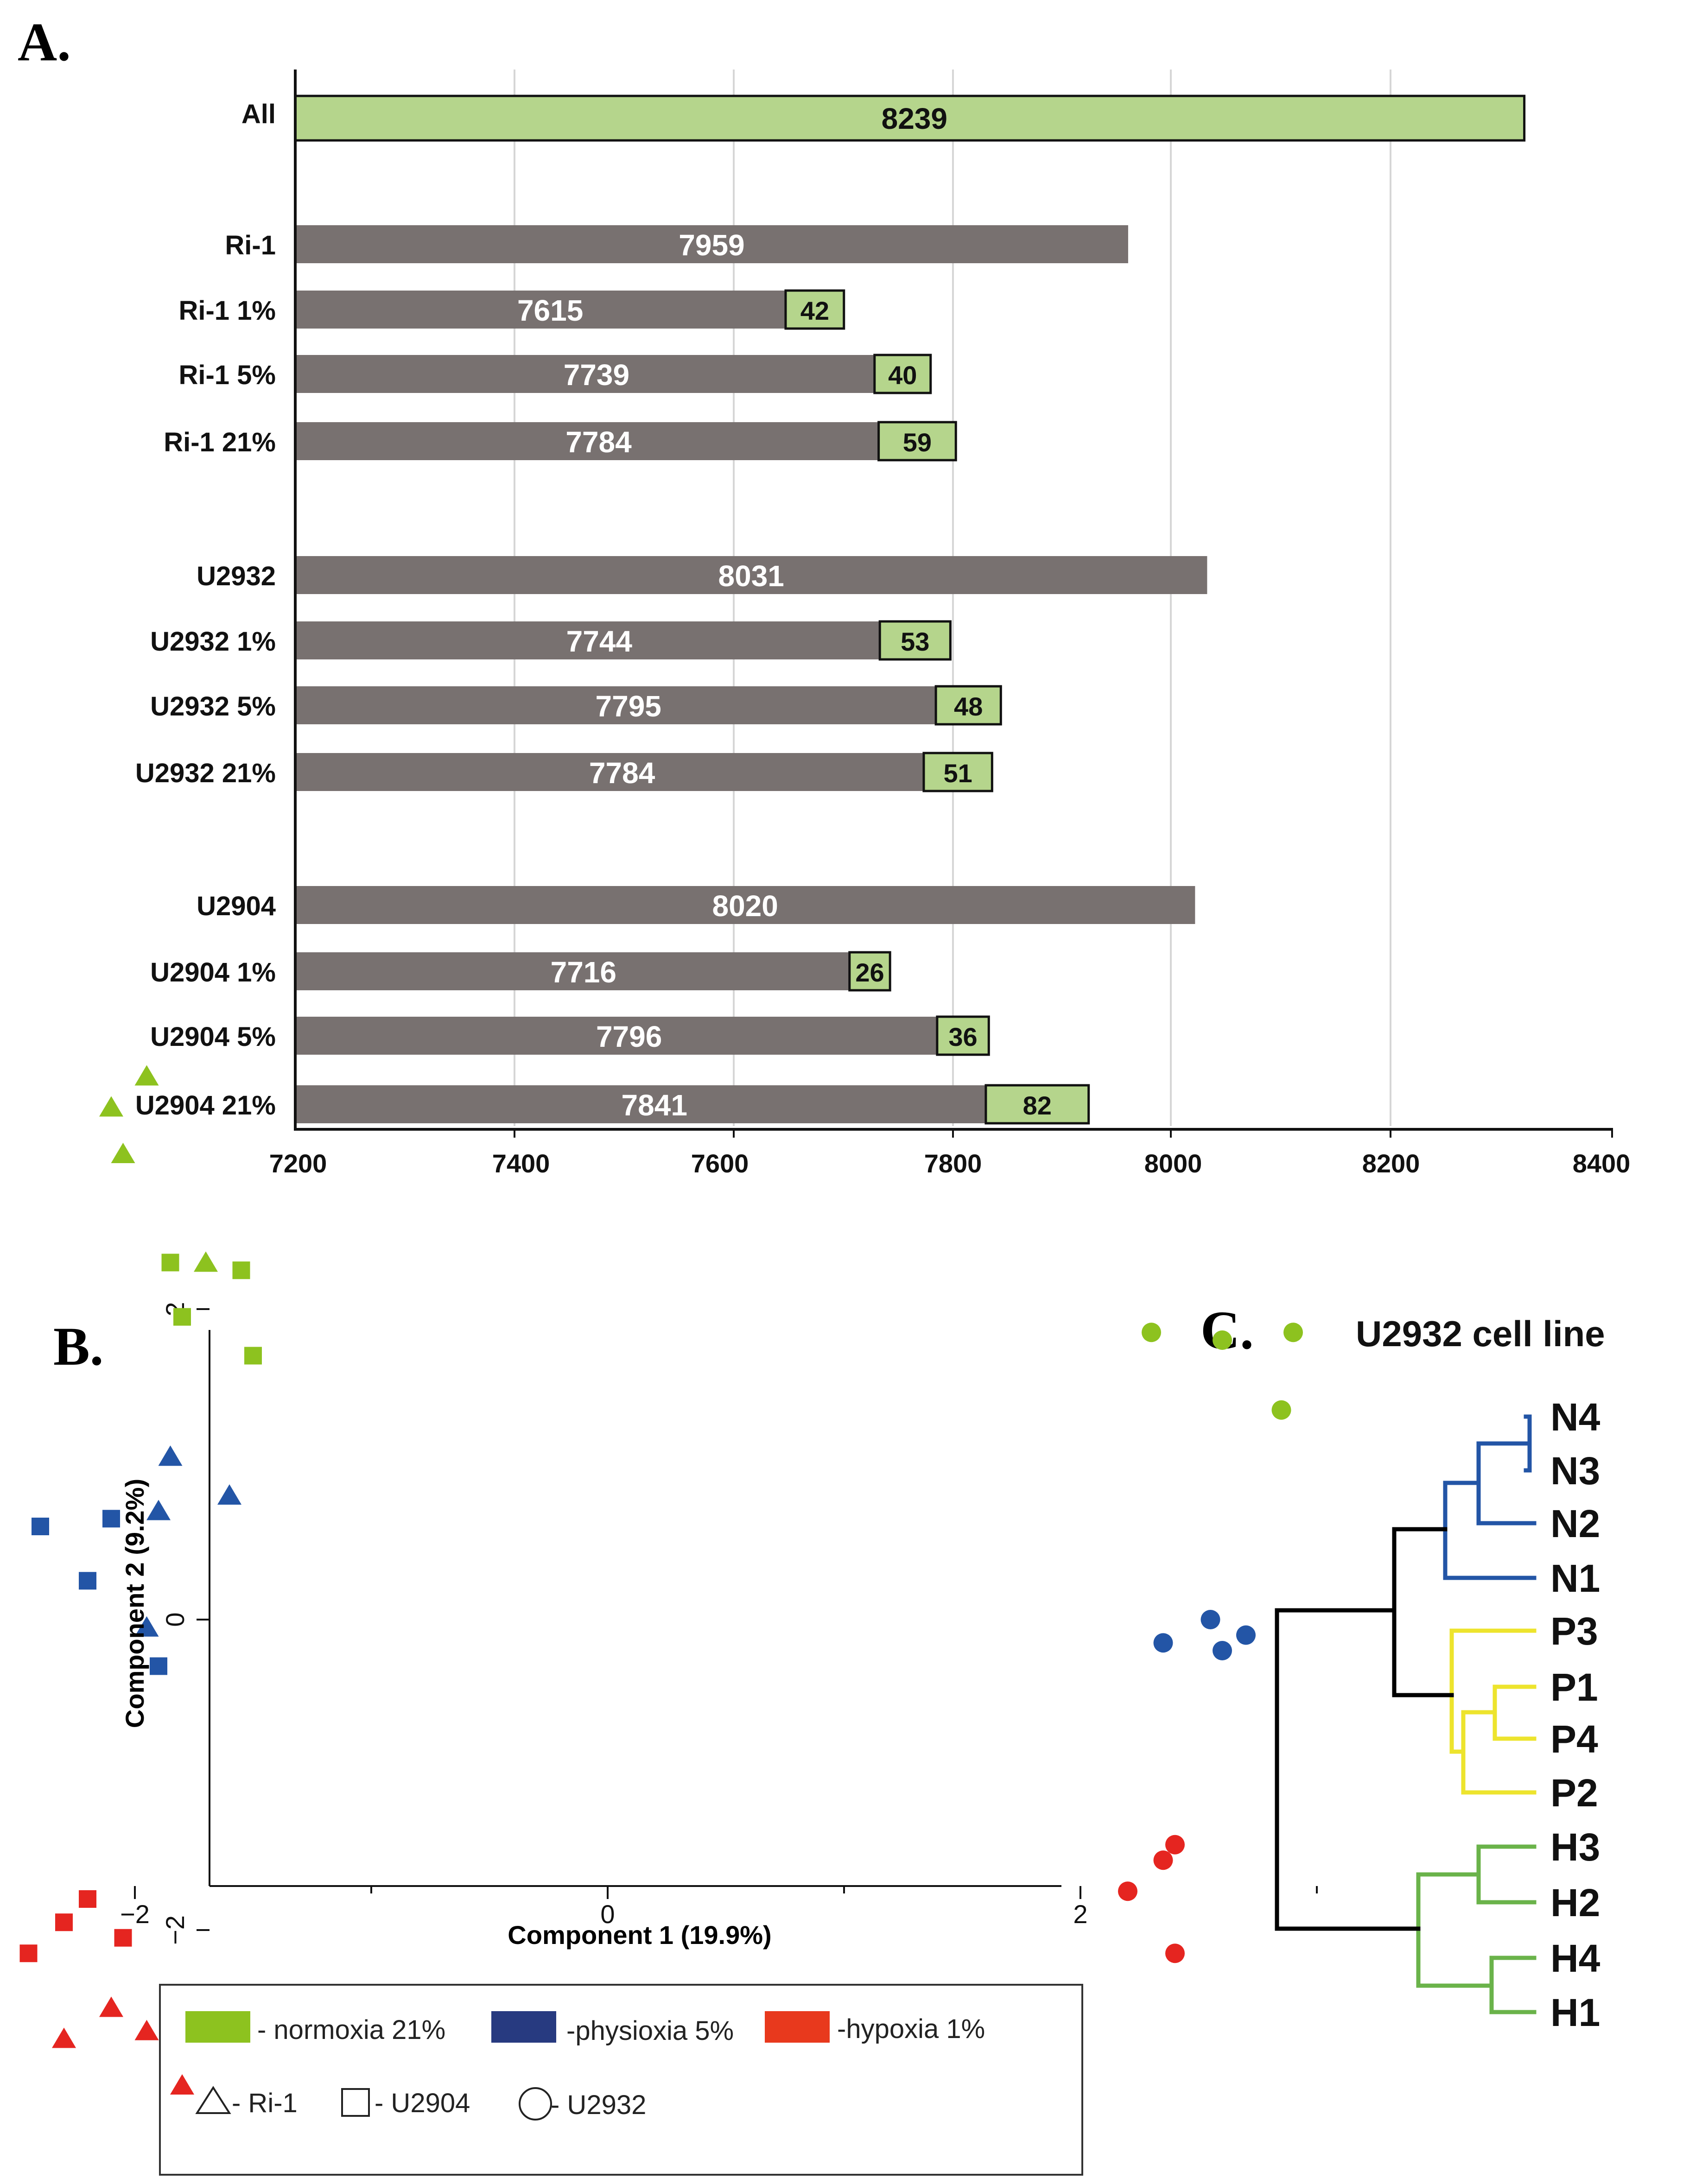 This screenshot has height=2184, width=1683. What do you see at coordinates (1348, 1769) in the screenshot?
I see `c-root` at bounding box center [1348, 1769].